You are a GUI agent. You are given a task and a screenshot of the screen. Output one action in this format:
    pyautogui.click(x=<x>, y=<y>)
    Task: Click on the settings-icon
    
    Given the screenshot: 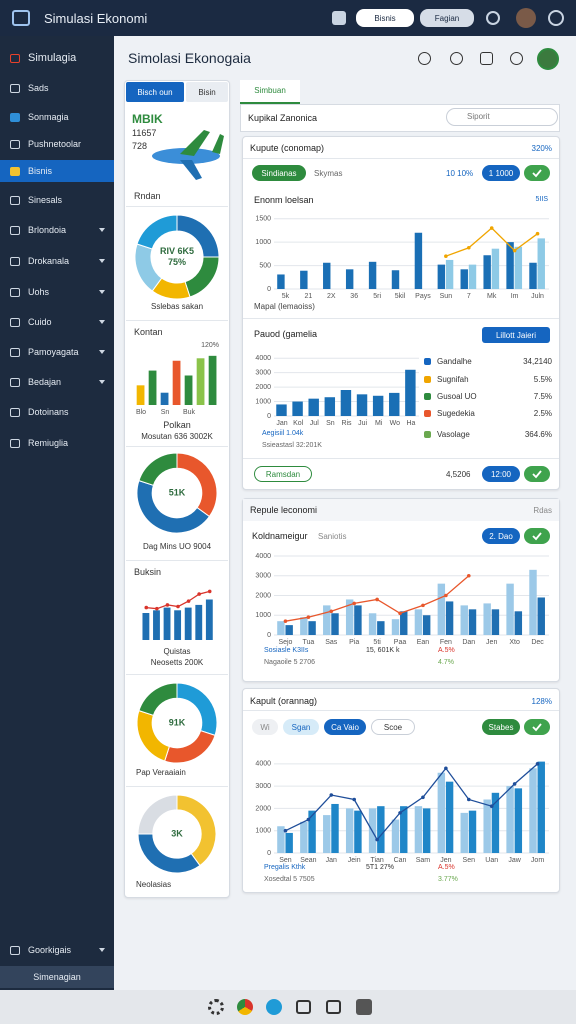 What is the action you would take?
    pyautogui.click(x=493, y=18)
    